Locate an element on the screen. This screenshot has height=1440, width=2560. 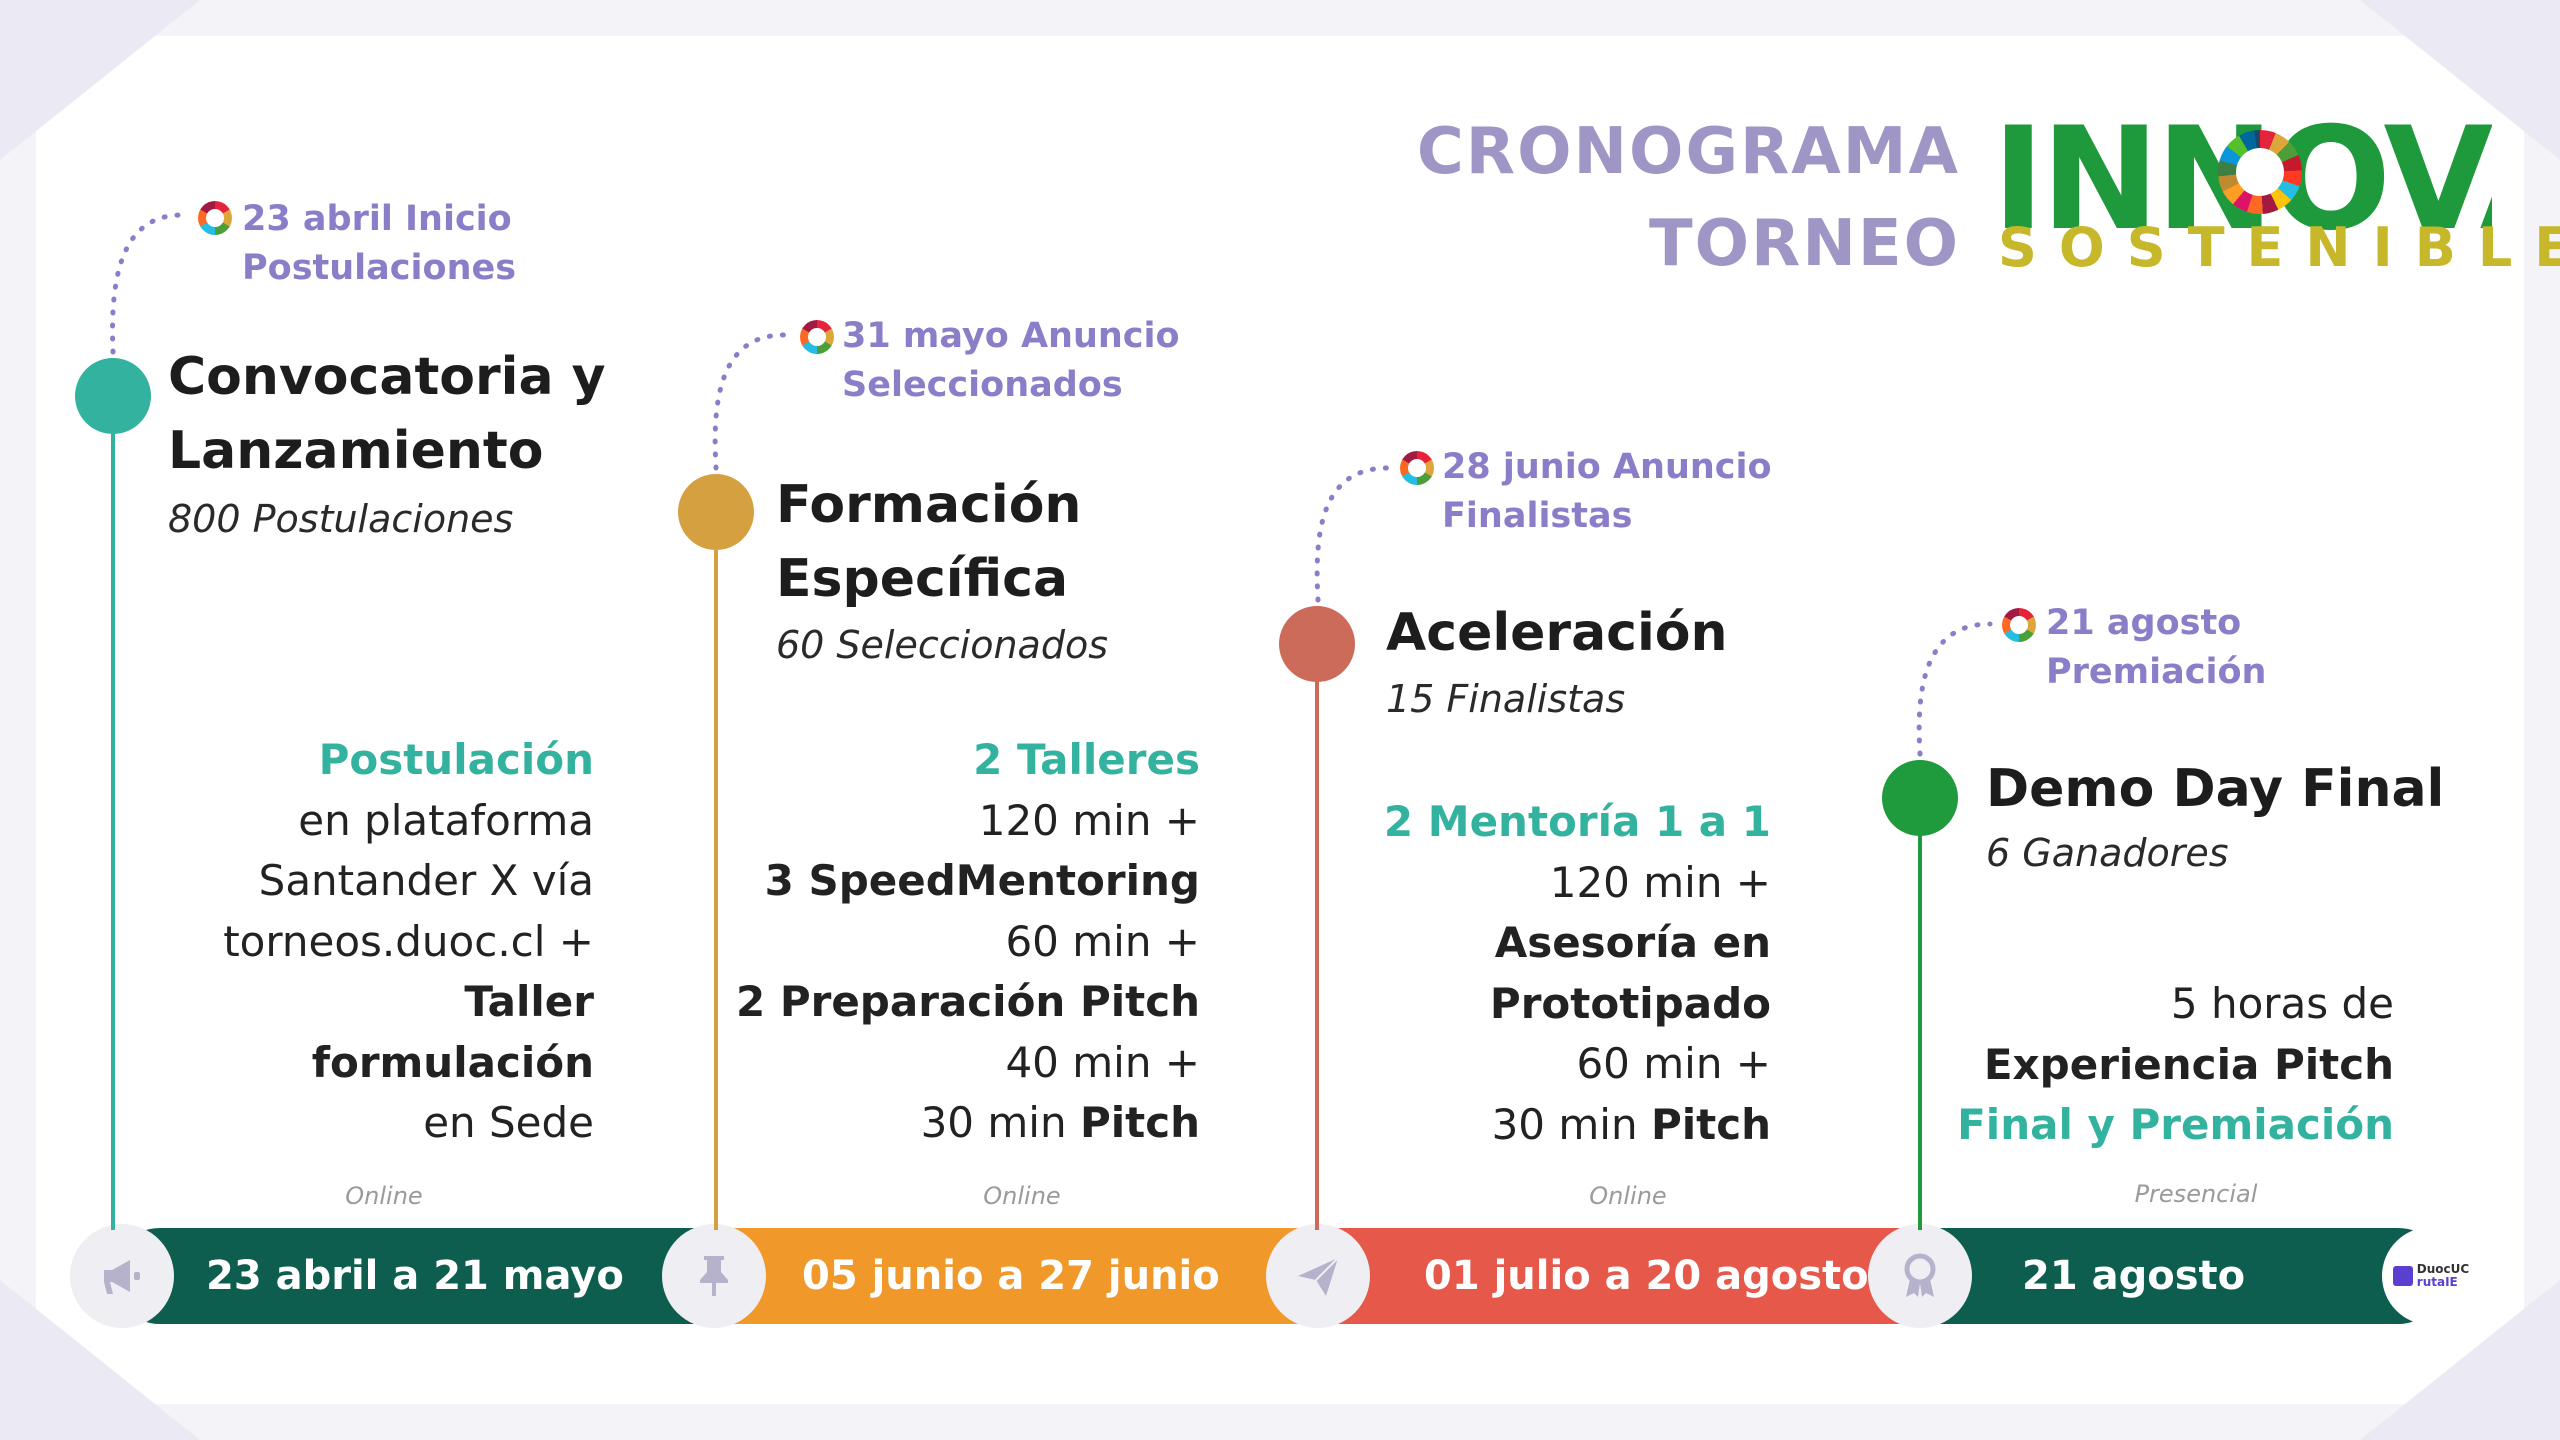
annotation-3: 28 junio Anuncio Finalistas is located at coordinates (1607, 492).